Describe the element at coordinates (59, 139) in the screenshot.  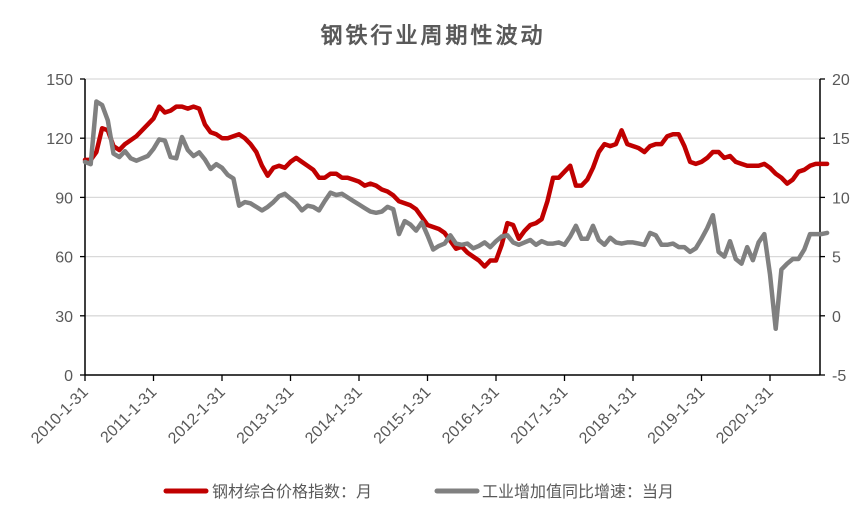
I see `y-left-tick-label: 120` at that location.